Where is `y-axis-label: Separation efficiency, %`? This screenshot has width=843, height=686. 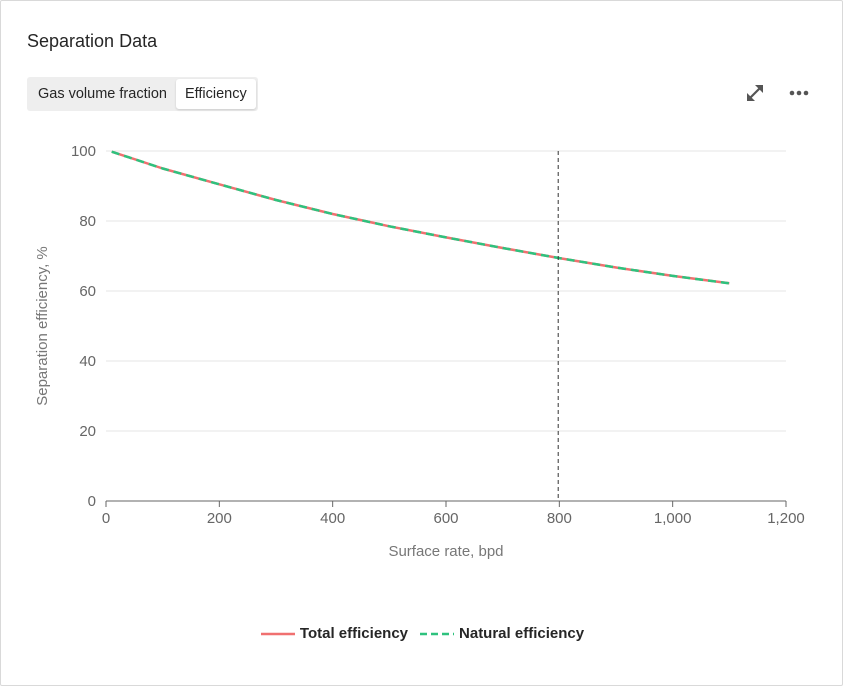
y-axis-label: Separation efficiency, % is located at coordinates (42, 326).